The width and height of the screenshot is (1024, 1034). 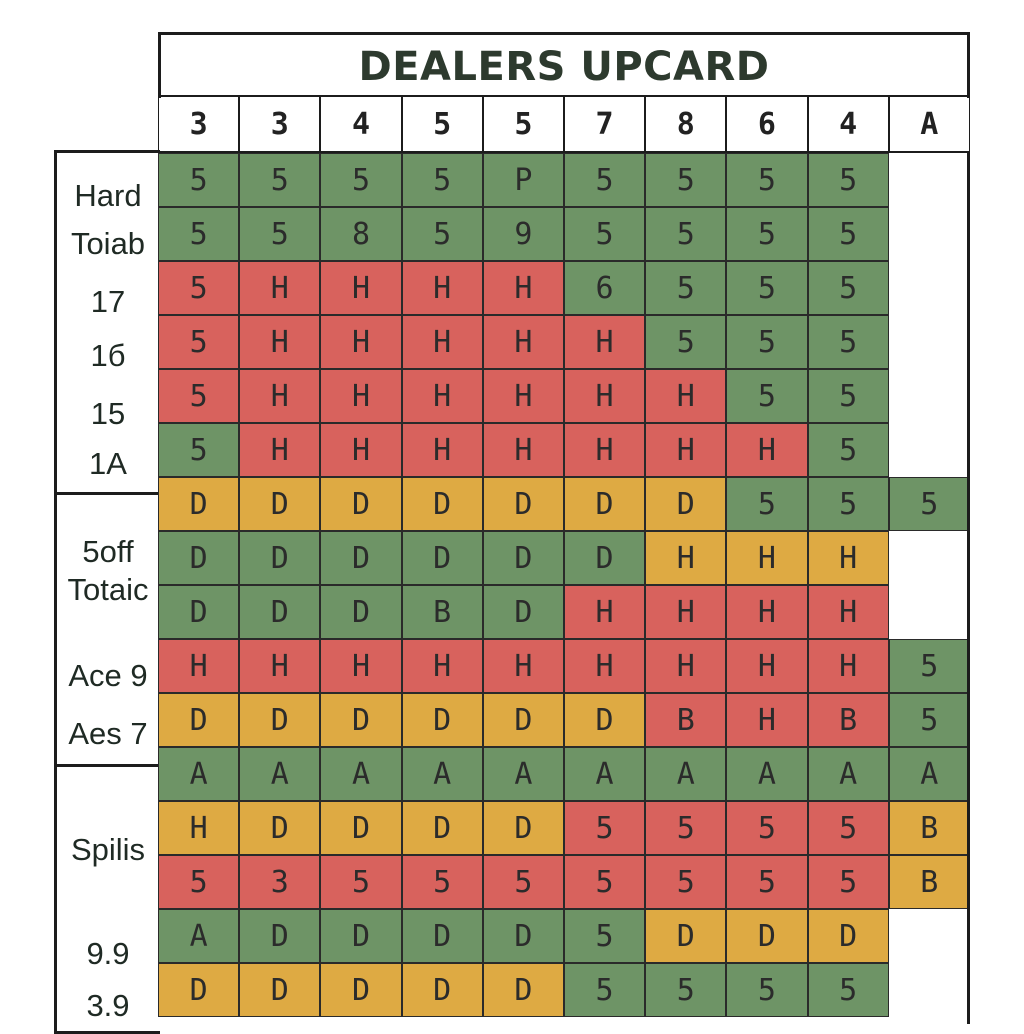 I want to click on row-label-17: 17, so click(x=108, y=301).